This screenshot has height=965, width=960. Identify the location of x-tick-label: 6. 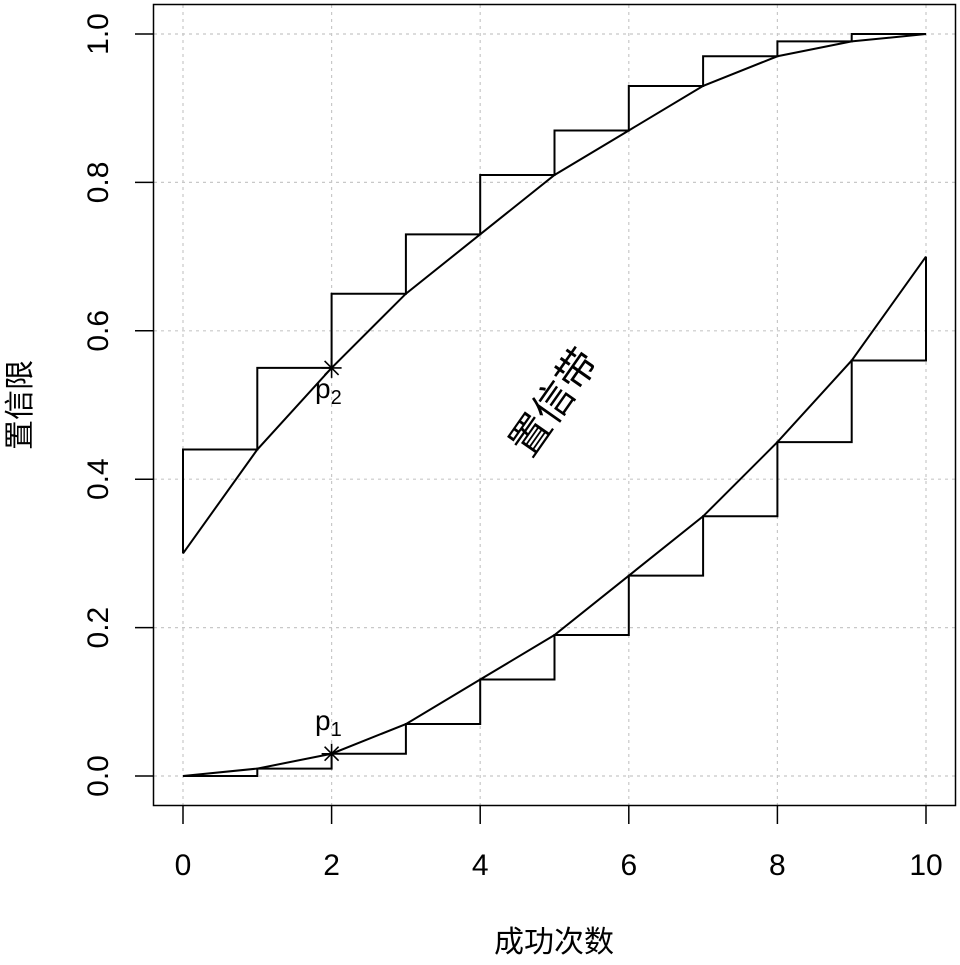
(628, 865).